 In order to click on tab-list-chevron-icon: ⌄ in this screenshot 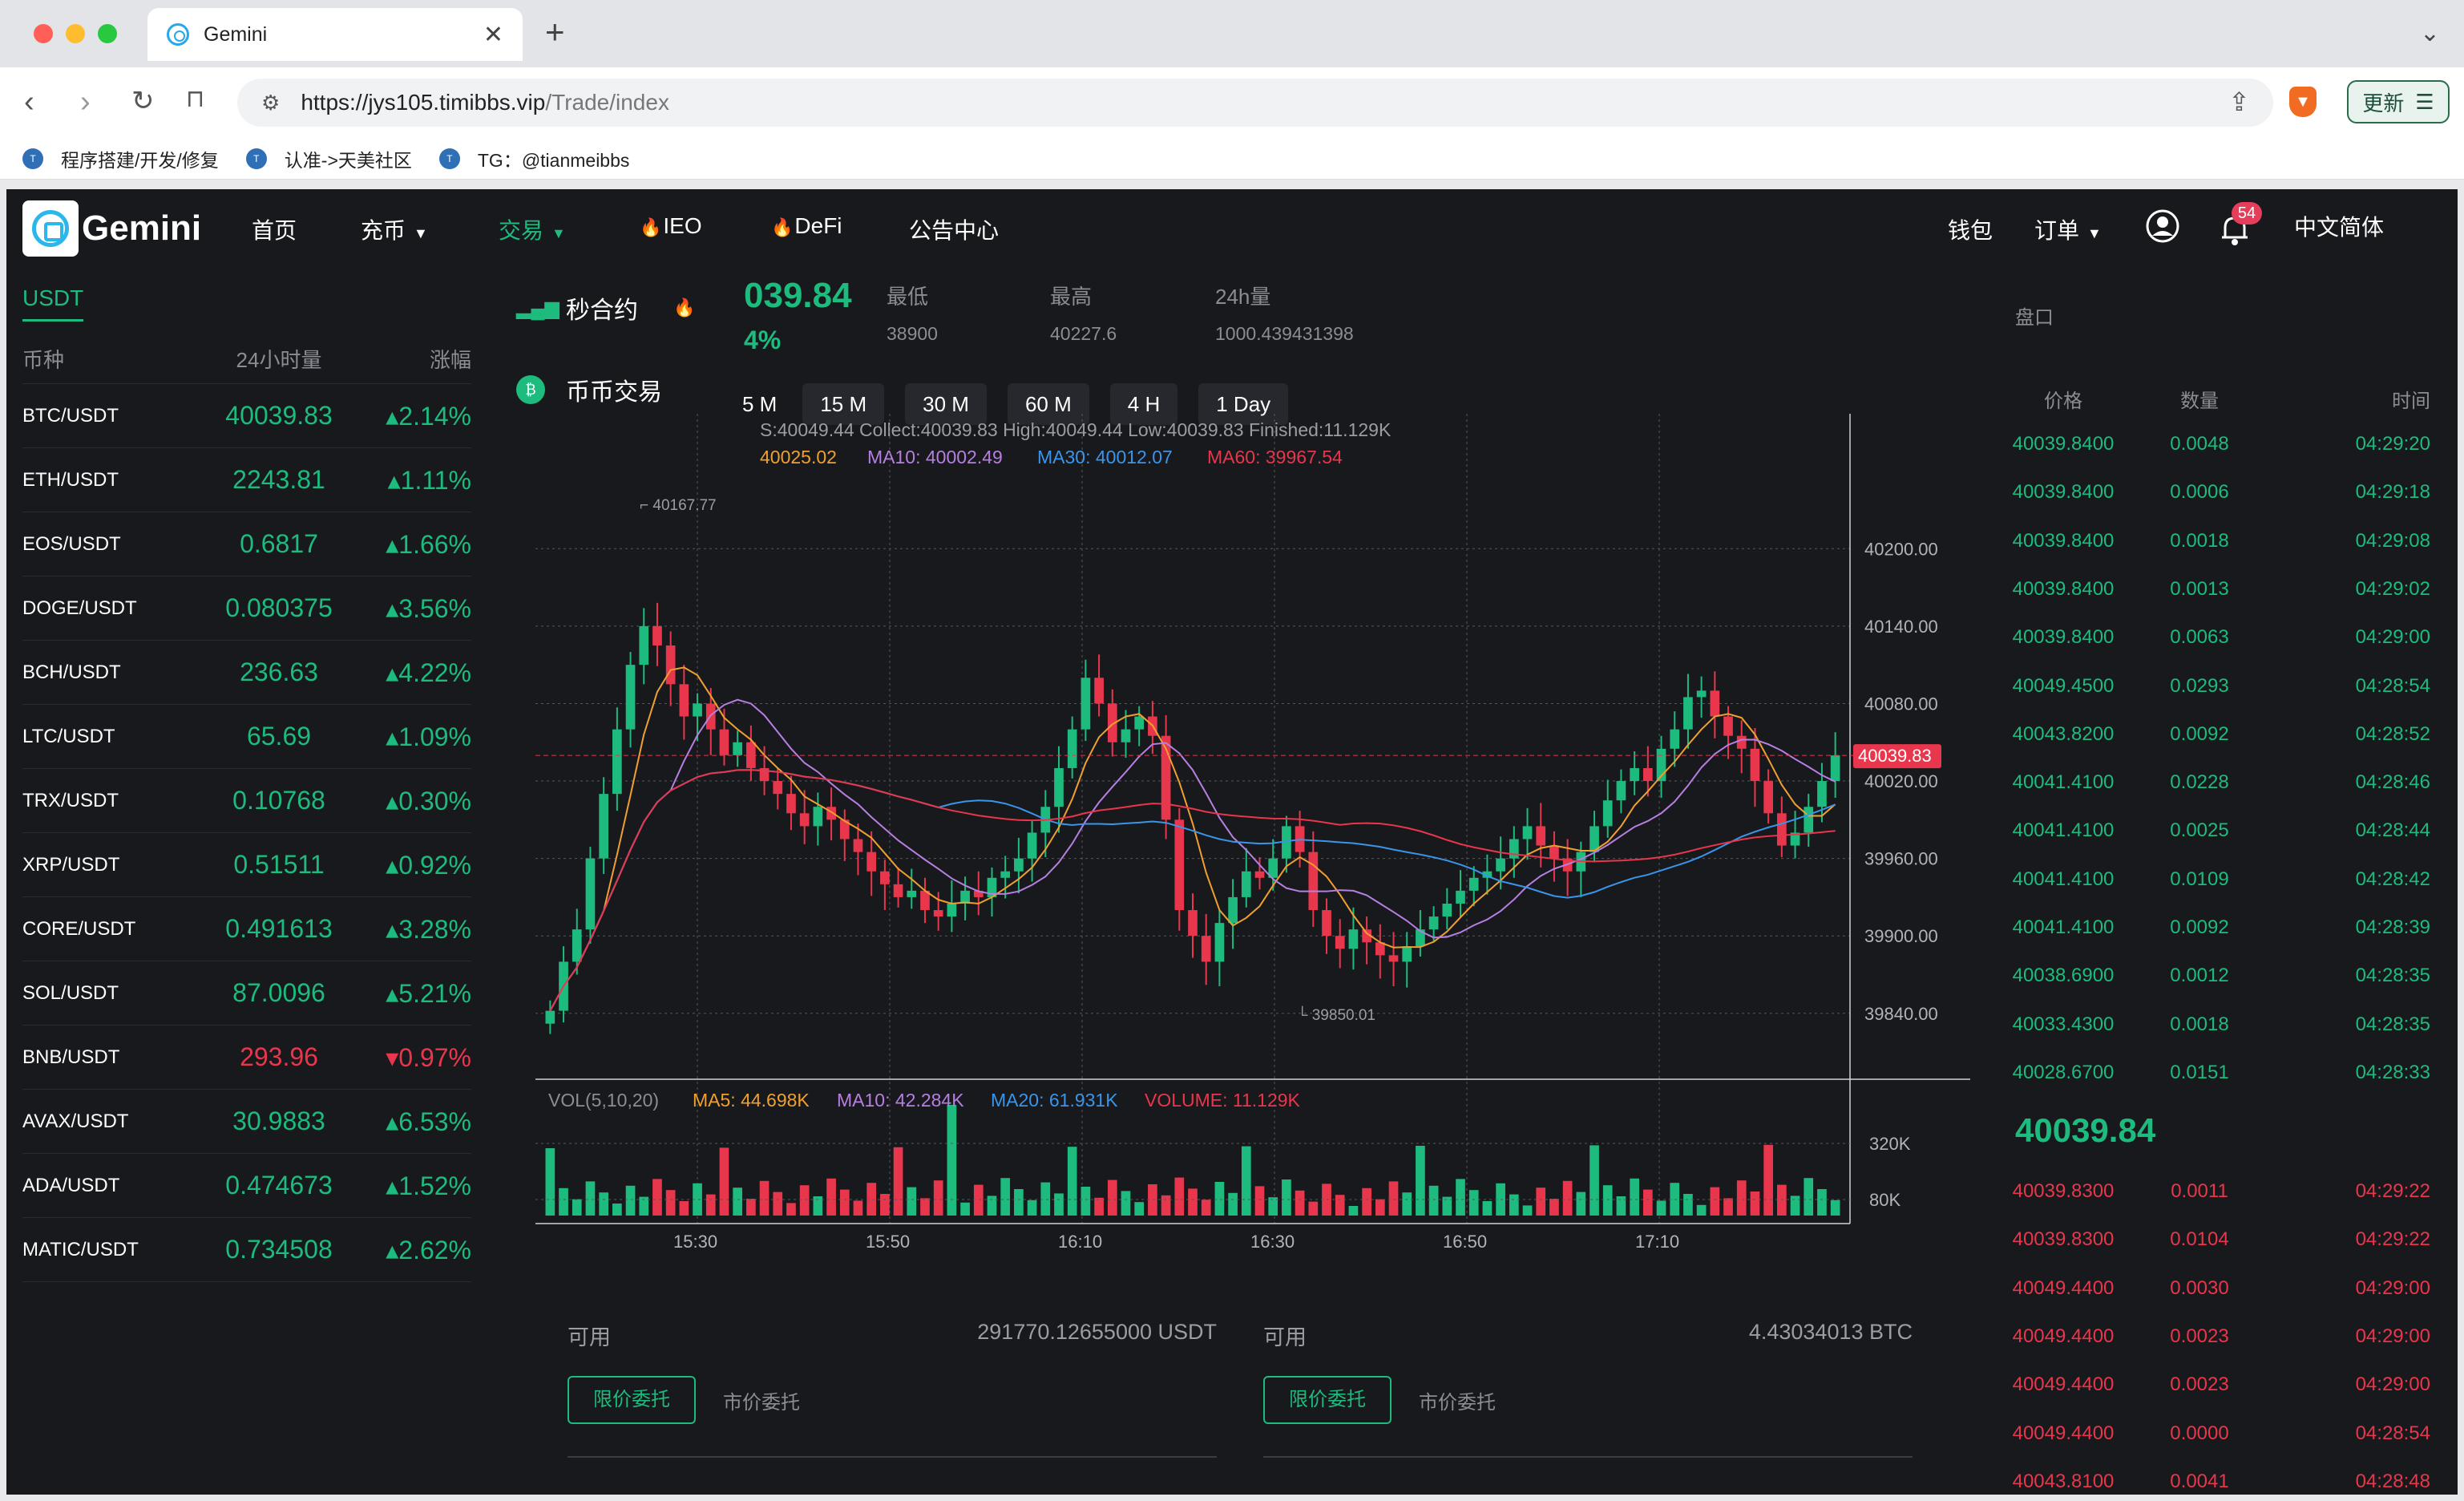, I will do `click(2430, 33)`.